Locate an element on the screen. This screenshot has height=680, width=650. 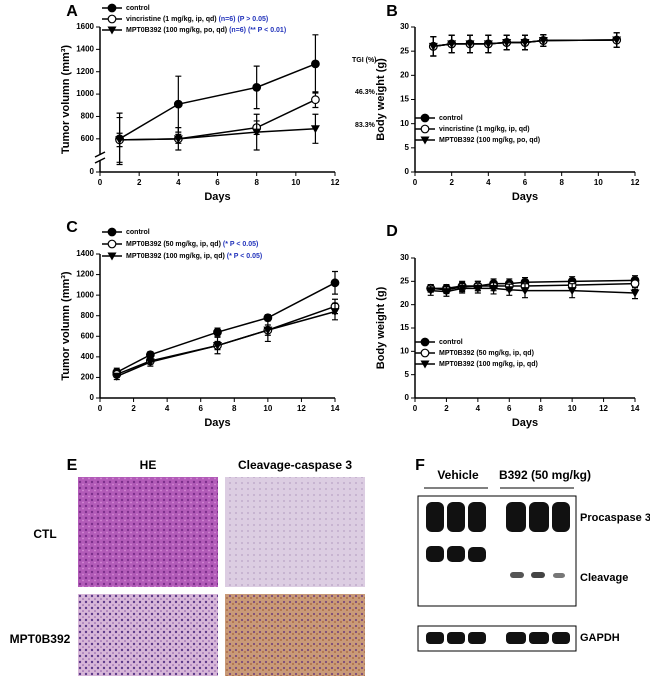
y-tick-label: 1000 is located at coordinates (85, 93).